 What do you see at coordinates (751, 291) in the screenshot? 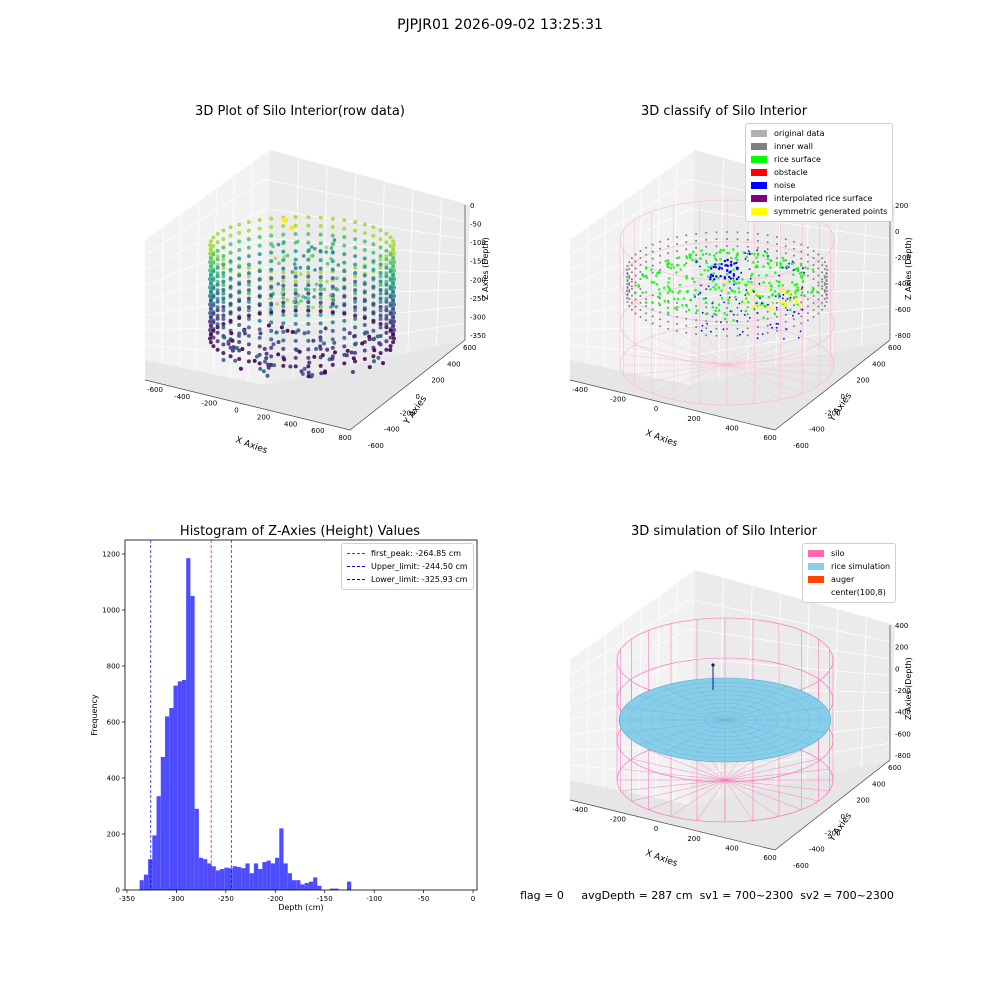
I see `symmetric-point` at bounding box center [751, 291].